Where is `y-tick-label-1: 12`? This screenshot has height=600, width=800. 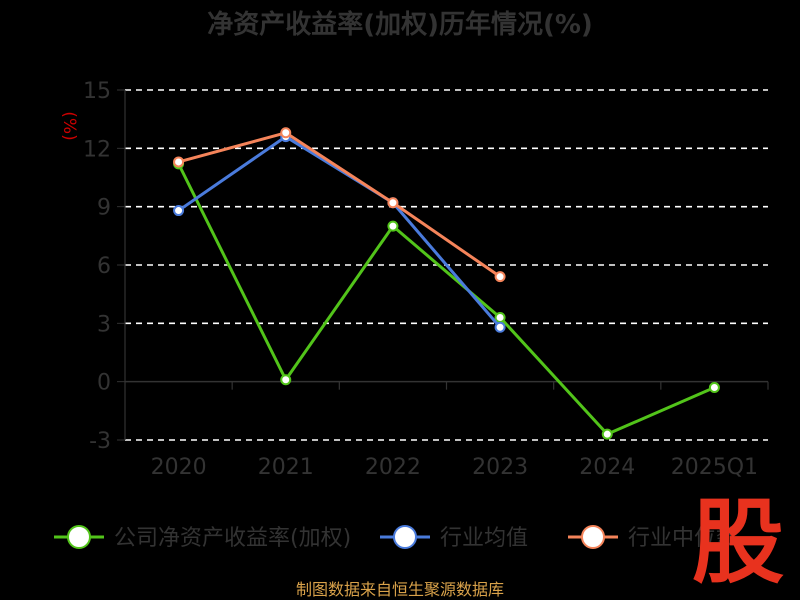
y-tick-label-1: 12 is located at coordinates (97, 149).